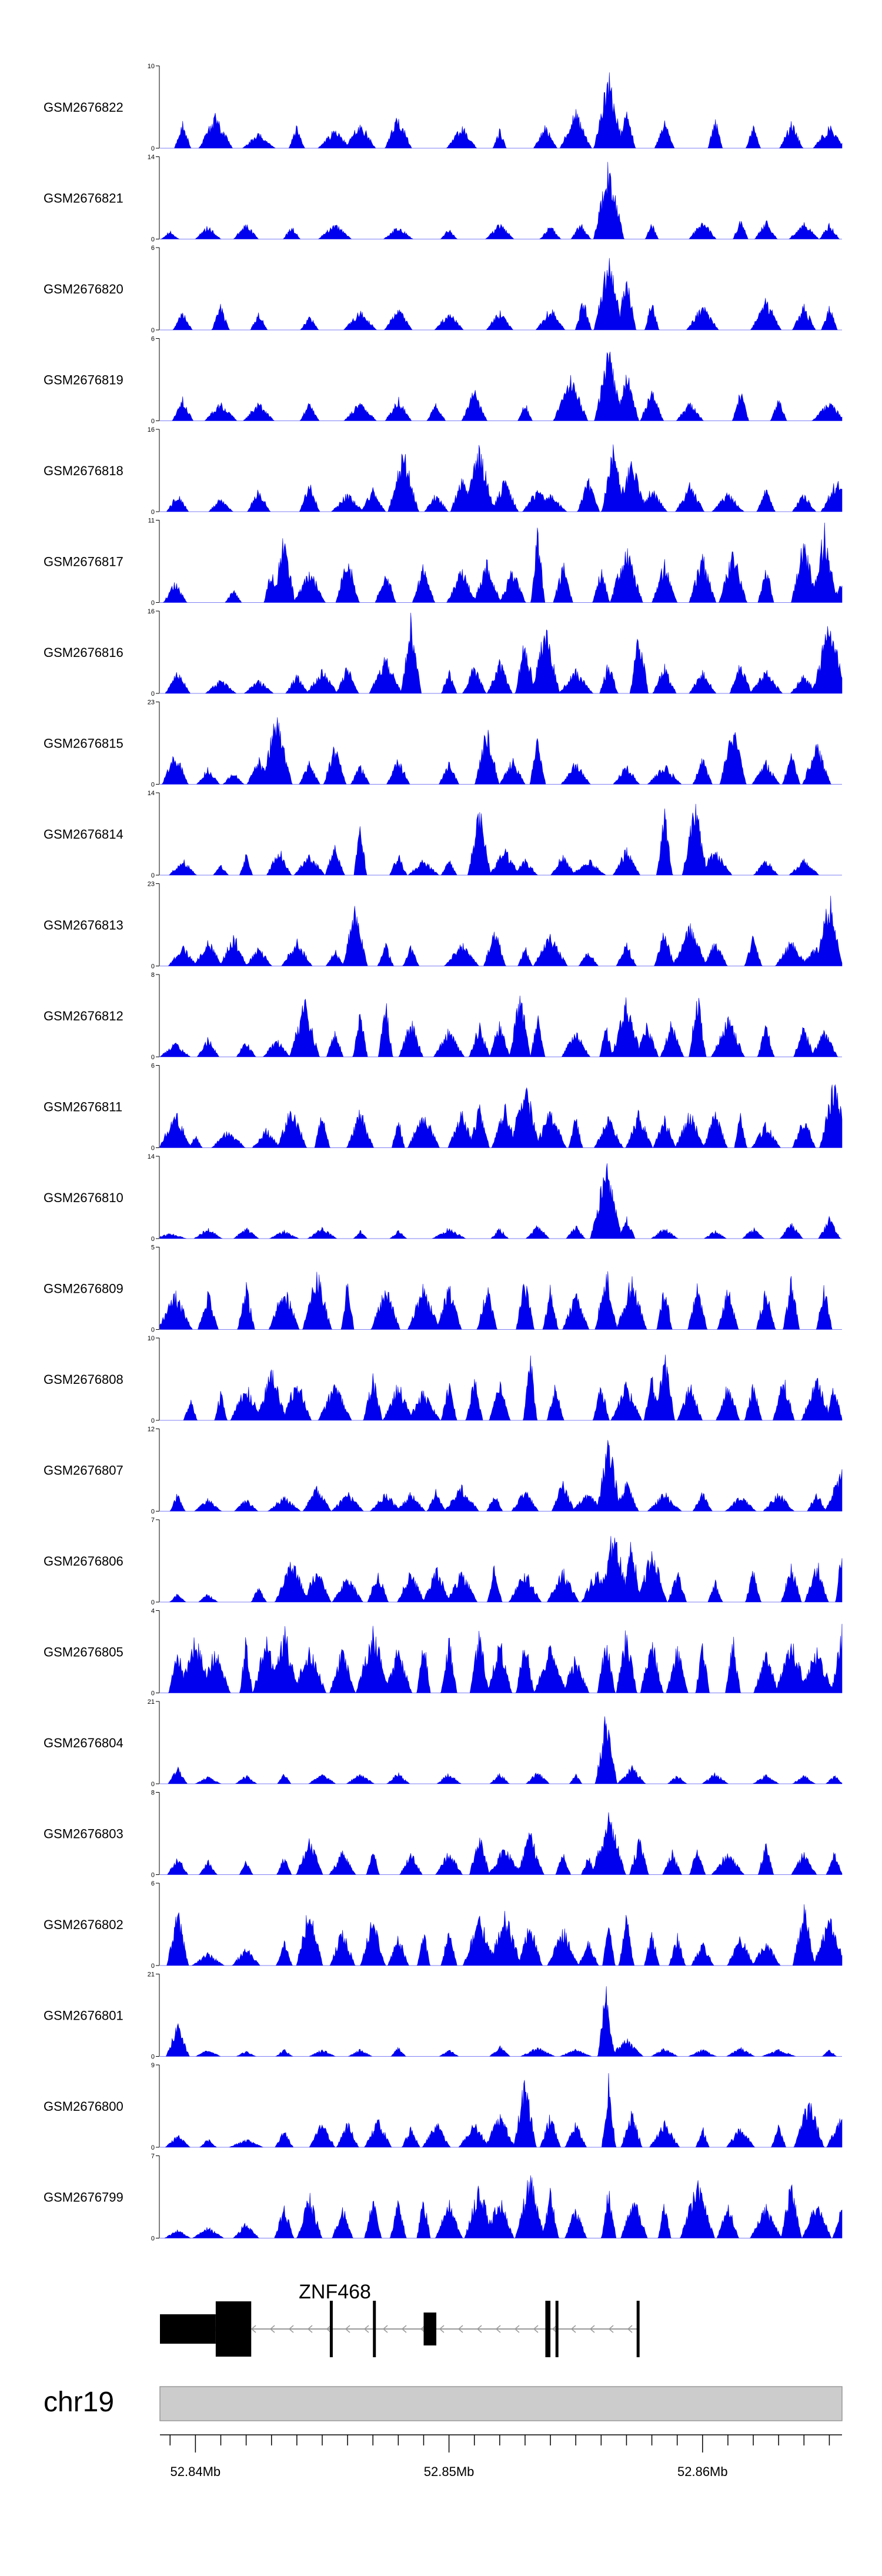  Describe the element at coordinates (449, 2471) in the screenshot. I see `x-axis-tick-label: 52.85Mb` at that location.